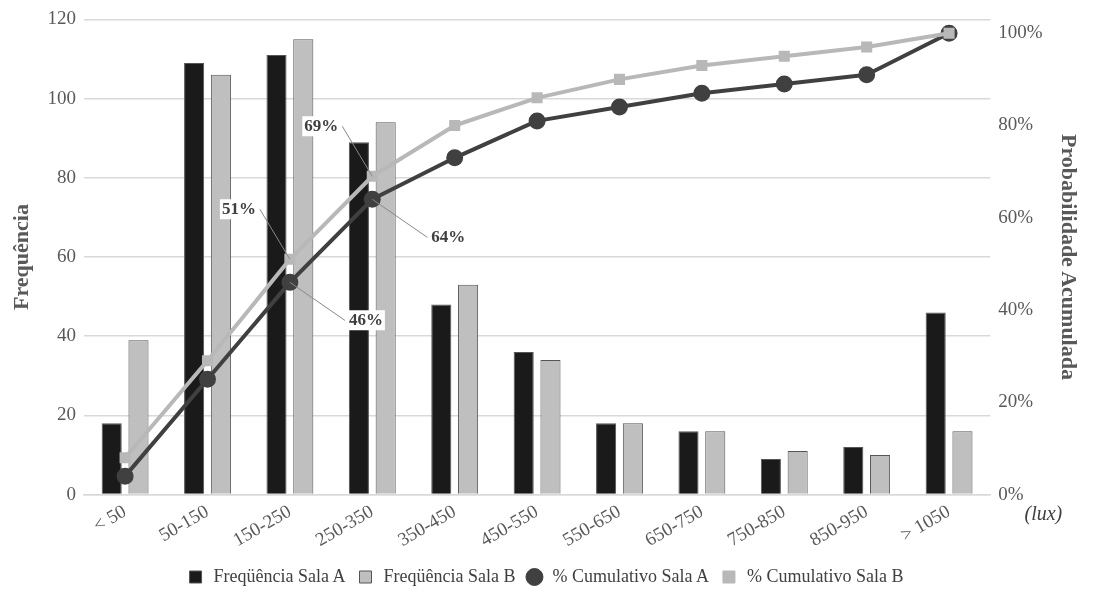  What do you see at coordinates (238, 208) in the screenshot?
I see `data-label: 51%` at bounding box center [238, 208].